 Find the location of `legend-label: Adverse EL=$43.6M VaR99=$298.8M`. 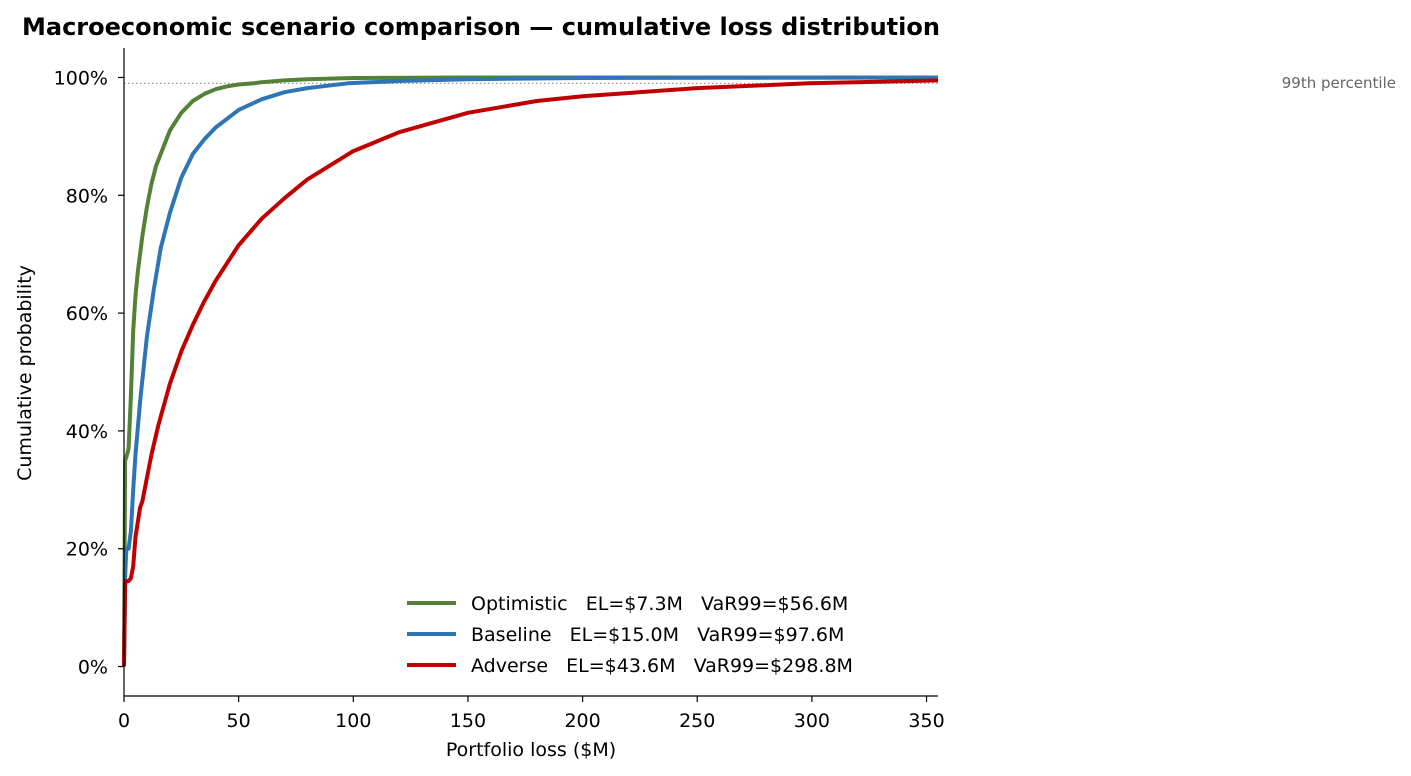

legend-label: Adverse EL=$43.6M VaR99=$298.8M is located at coordinates (662, 666).